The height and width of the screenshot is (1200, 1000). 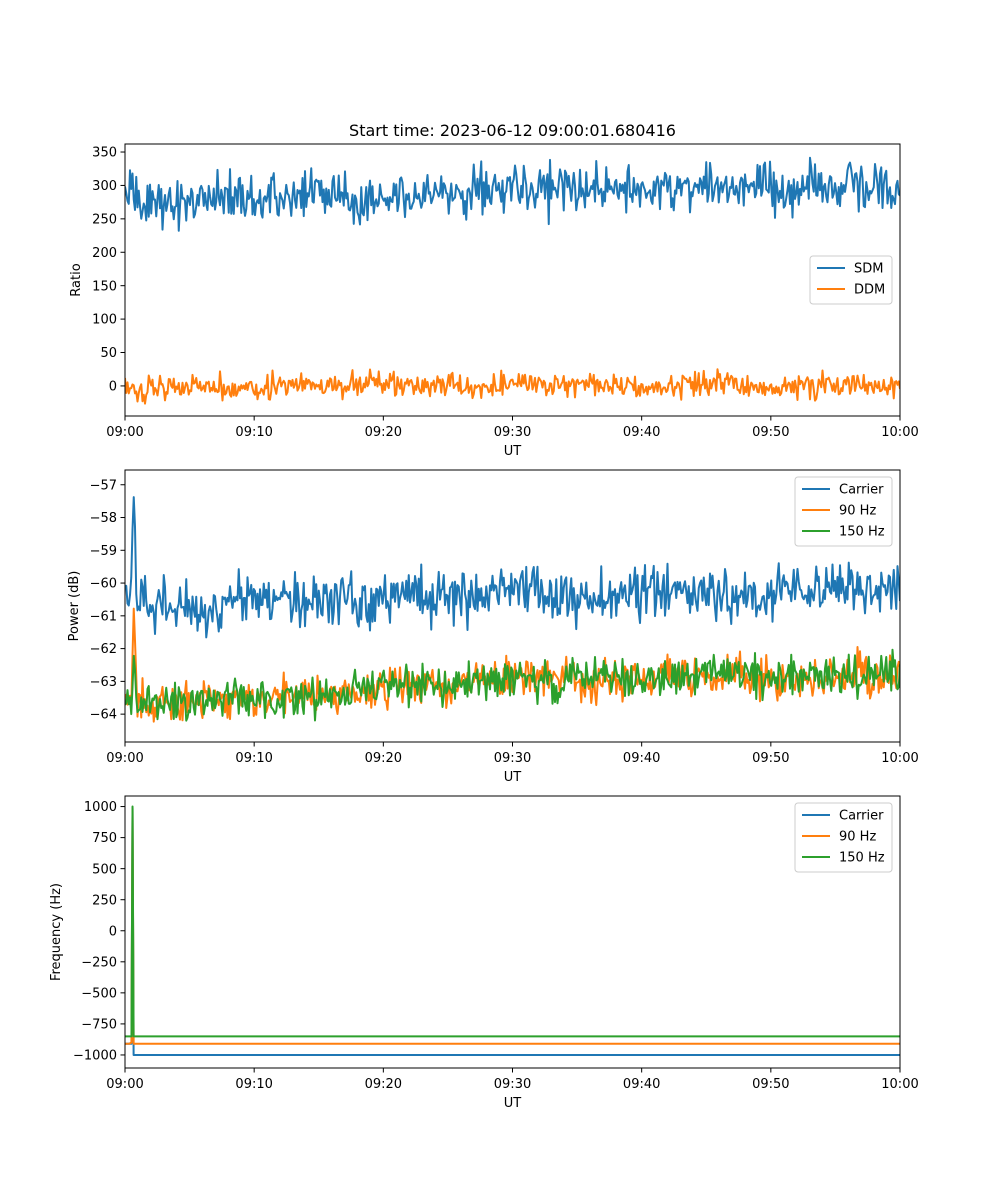 What do you see at coordinates (104, 253) in the screenshot?
I see `y-tick-label: 200` at bounding box center [104, 253].